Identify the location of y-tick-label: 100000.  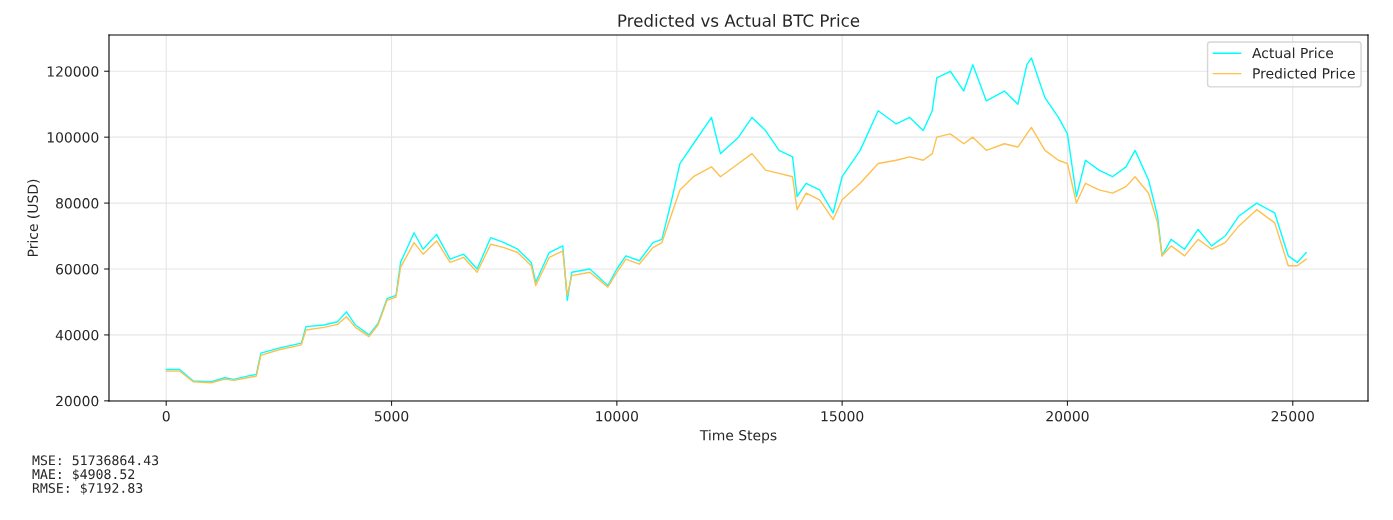
(73, 137).